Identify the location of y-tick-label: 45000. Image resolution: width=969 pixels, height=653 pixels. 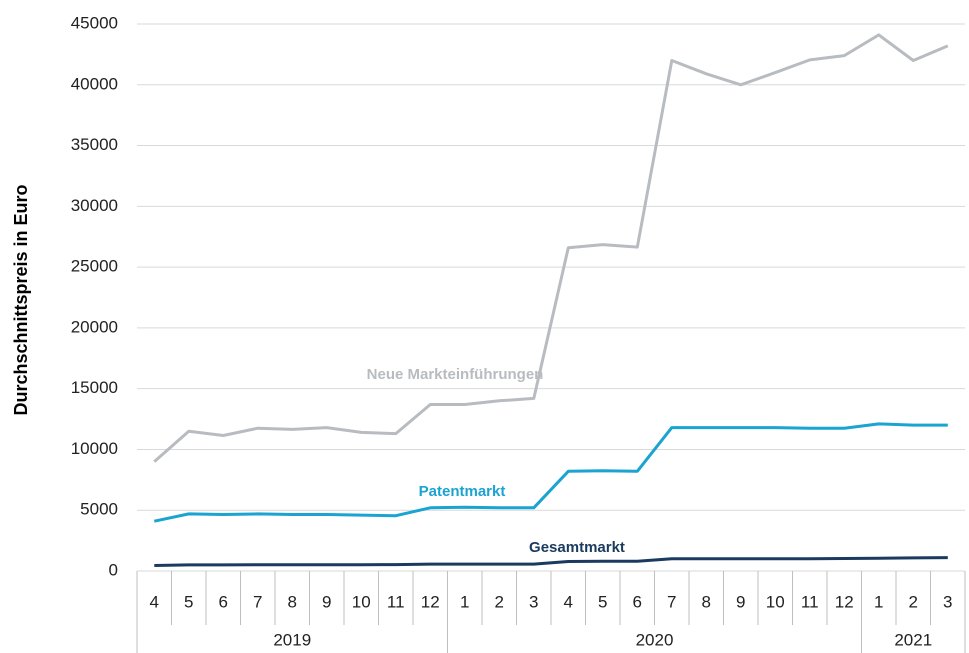
(94, 22).